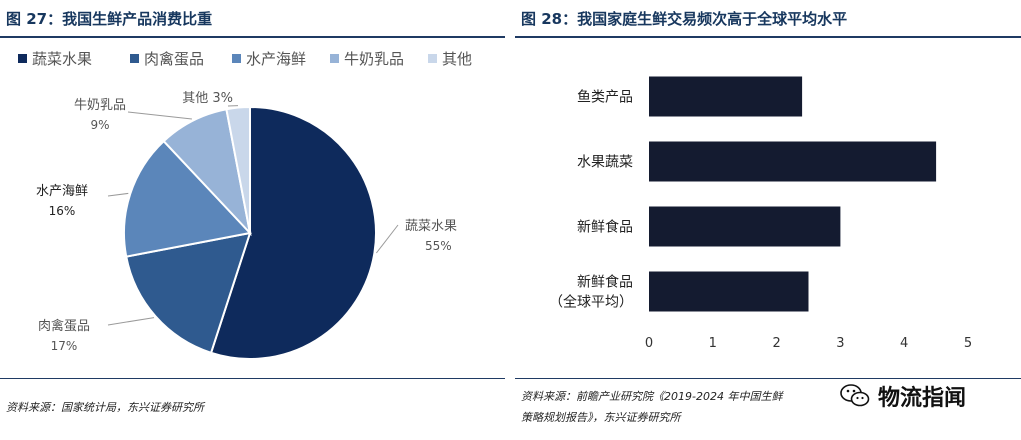  I want to click on bar-category-label: 水果蔬菜, so click(605, 163).